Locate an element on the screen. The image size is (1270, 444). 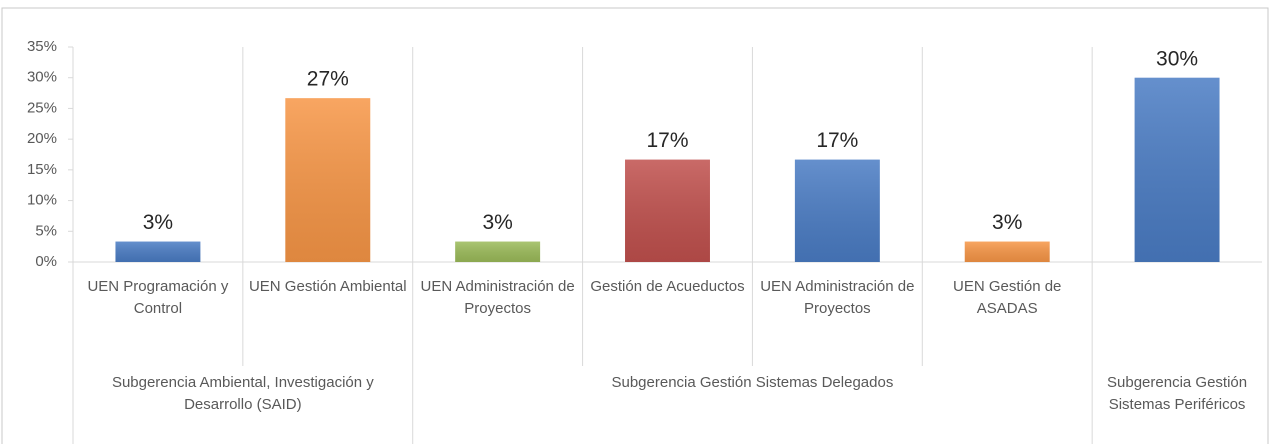
x-tick-label: UEN Gestión Ambiental is located at coordinates (327, 286).